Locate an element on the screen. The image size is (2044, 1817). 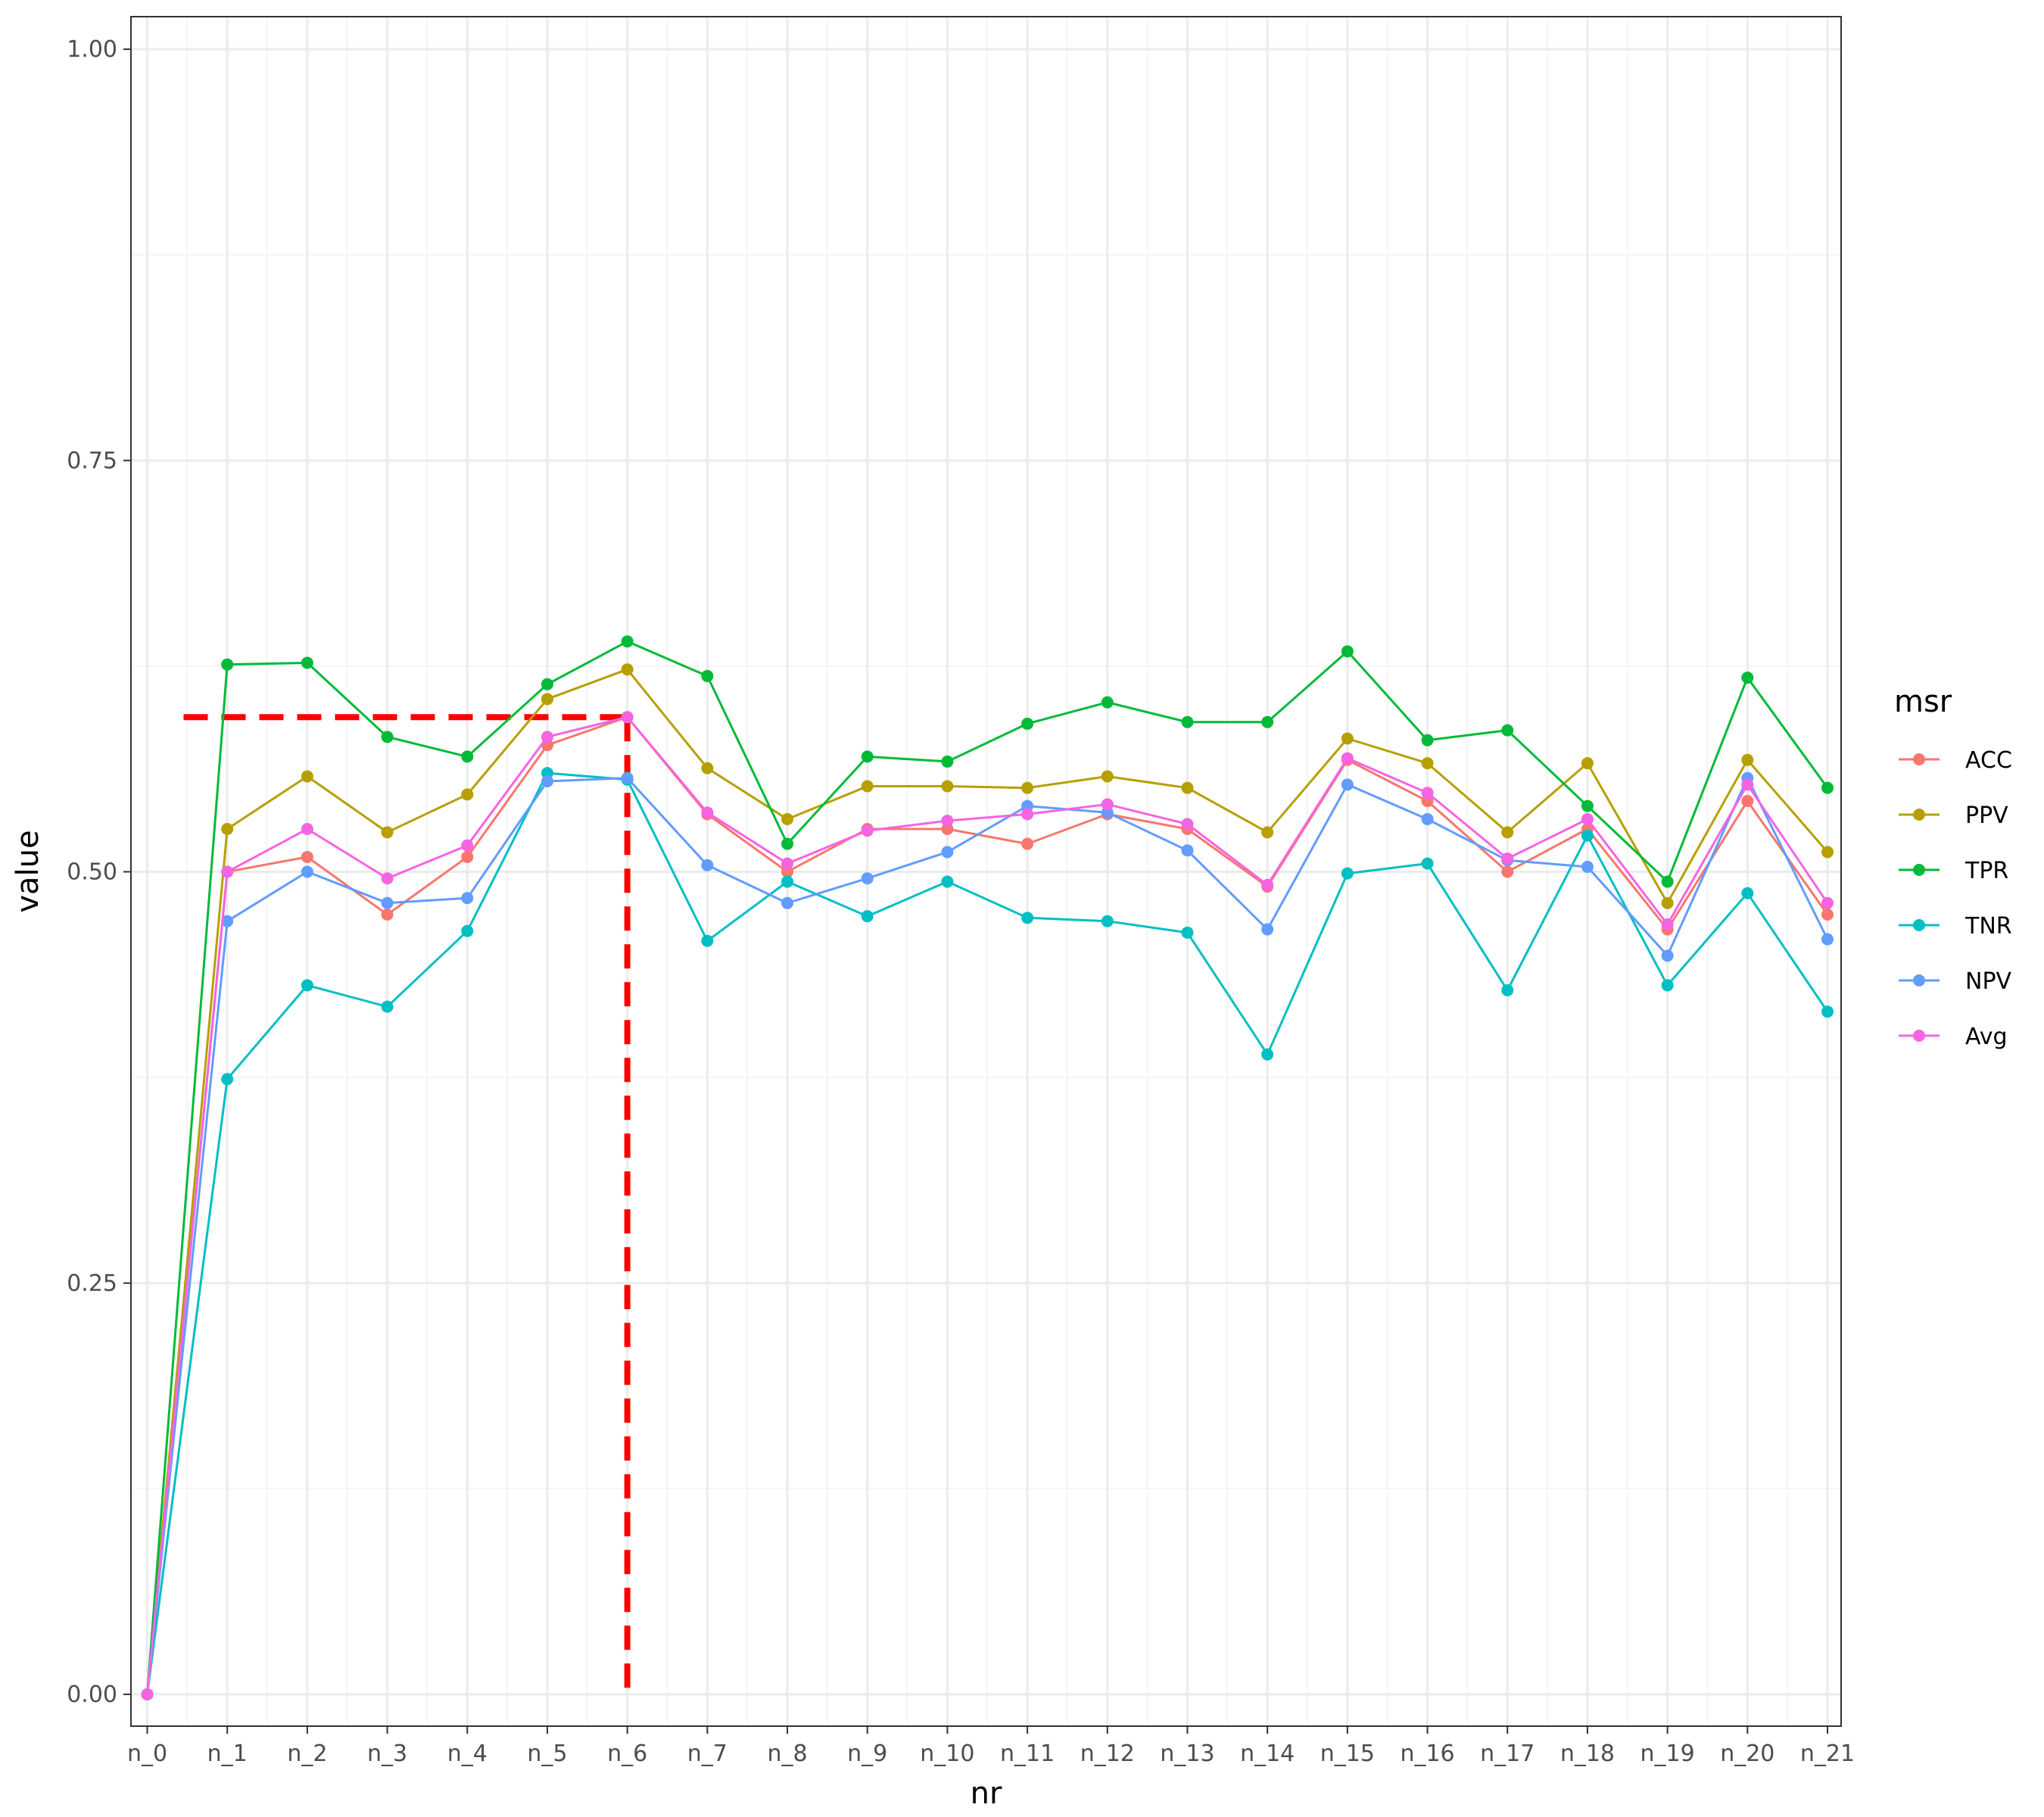
legend: msr ACC PPV TPR TNR NPV Avg is located at coordinates (1953, 867).